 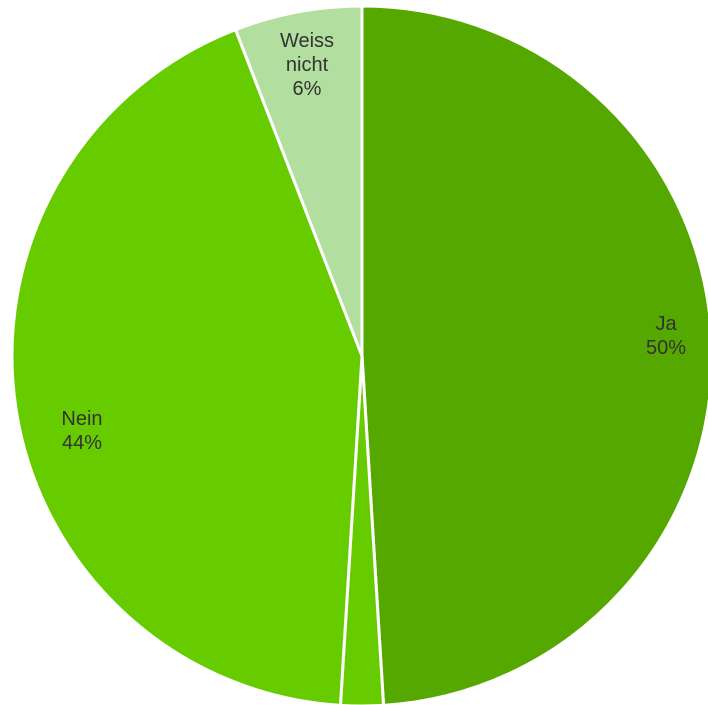 I want to click on slice-value-label: 6%, so click(x=307, y=89).